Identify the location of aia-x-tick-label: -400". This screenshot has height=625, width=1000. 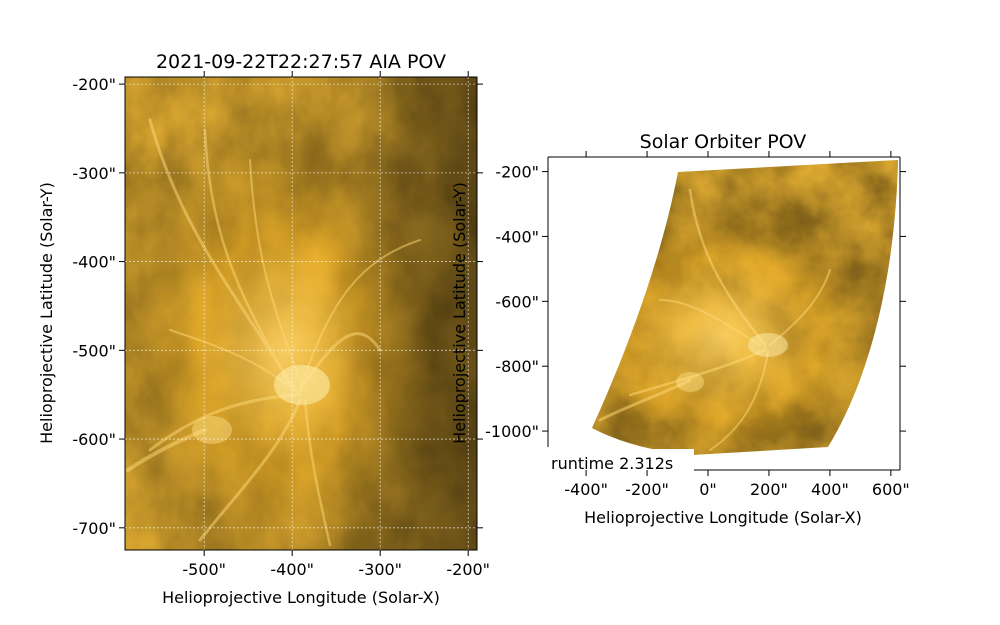
(292, 569).